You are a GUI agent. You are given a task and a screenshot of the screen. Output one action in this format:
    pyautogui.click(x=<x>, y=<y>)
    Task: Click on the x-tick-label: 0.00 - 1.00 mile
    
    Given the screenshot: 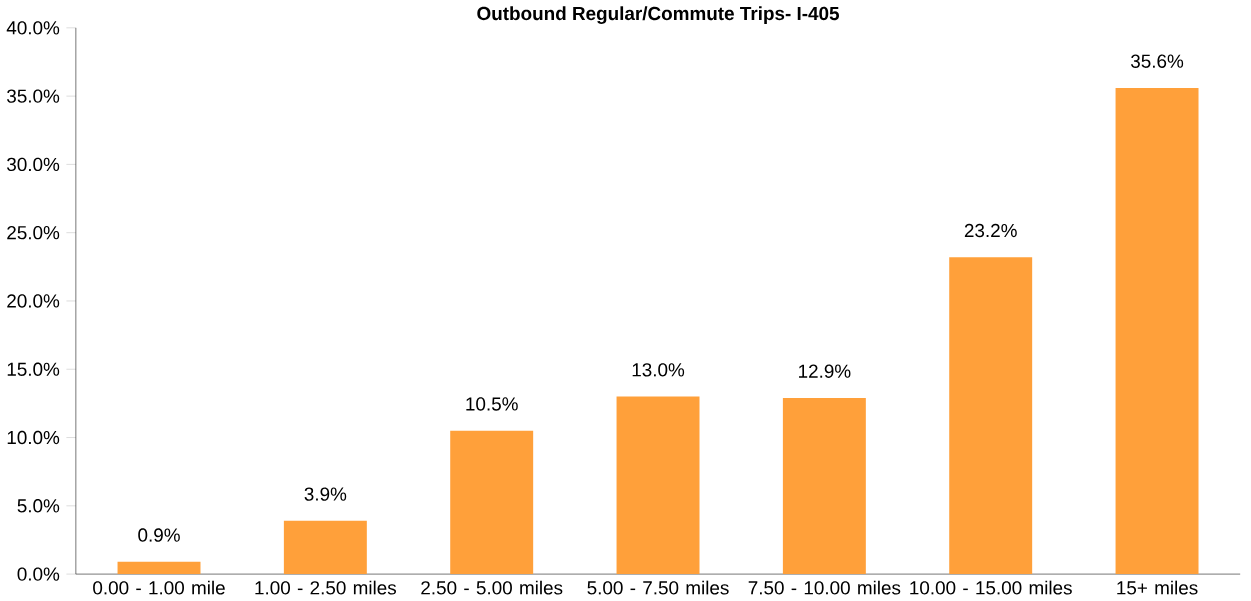 What is the action you would take?
    pyautogui.click(x=159, y=587)
    